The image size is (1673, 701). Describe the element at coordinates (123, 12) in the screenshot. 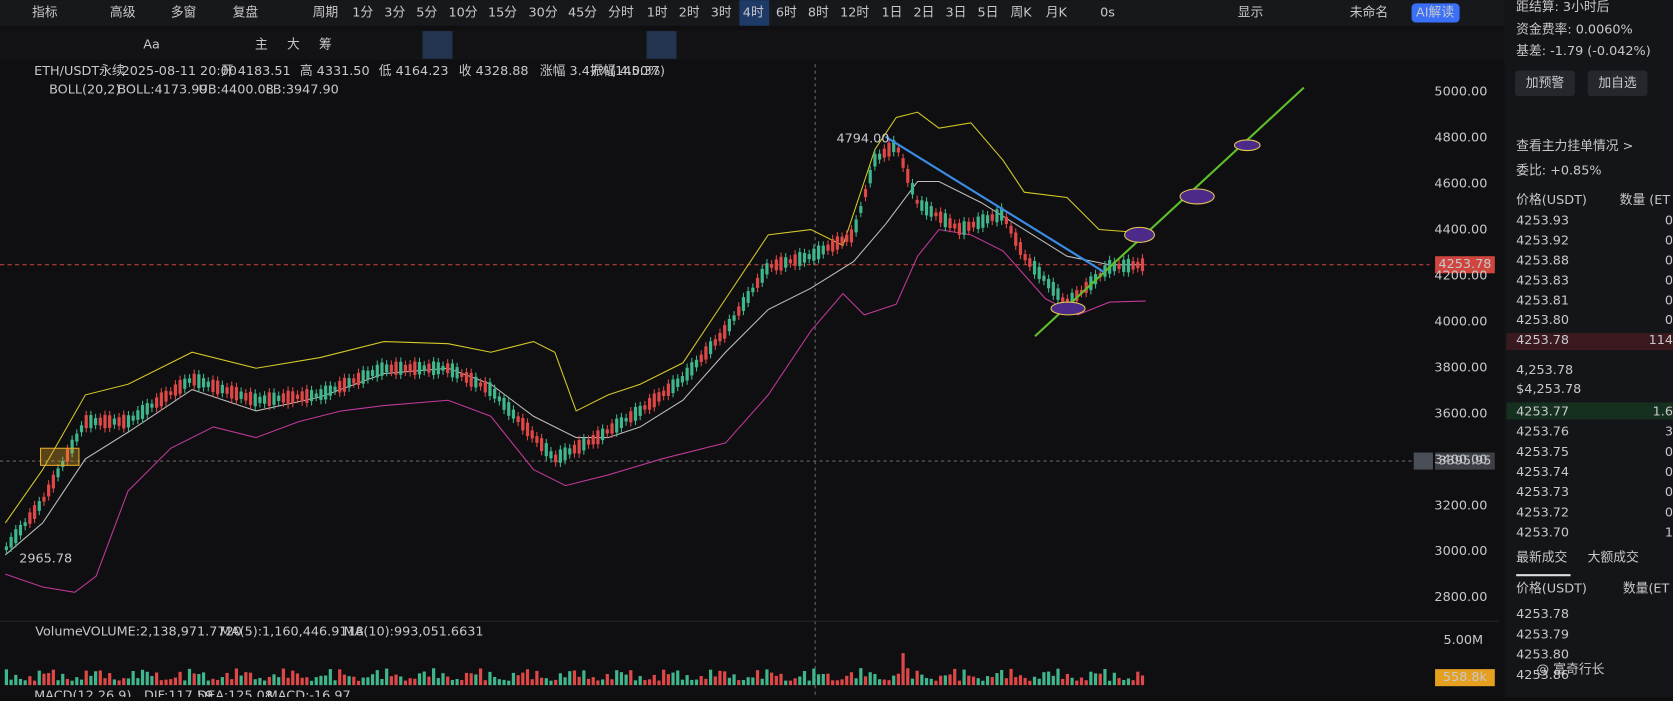

I see `toolbar-item: 高级` at that location.